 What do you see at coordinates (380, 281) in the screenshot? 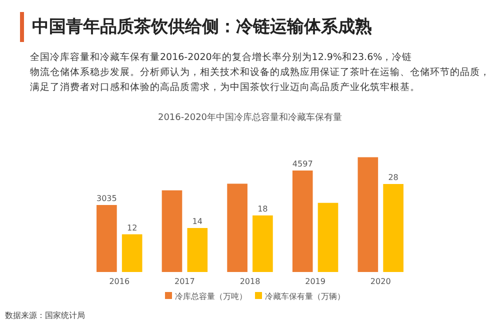
I see `x-tick-label: 2020` at bounding box center [380, 281].